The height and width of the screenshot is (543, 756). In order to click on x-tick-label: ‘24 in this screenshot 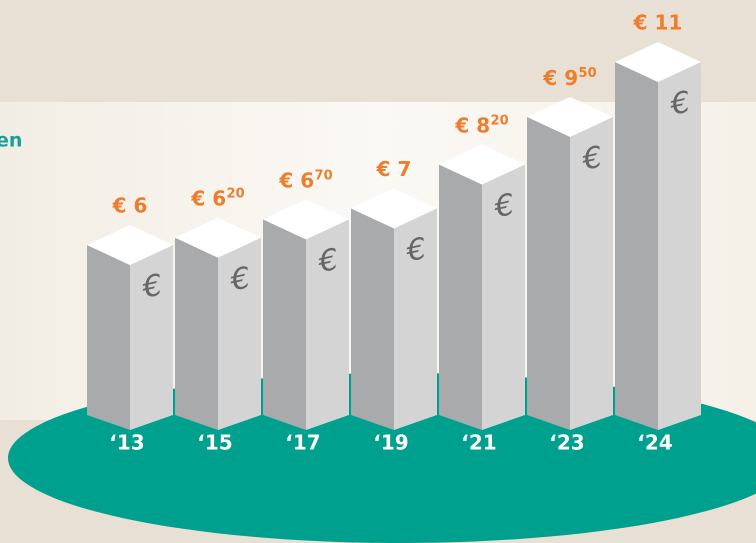, I will do `click(654, 443)`.